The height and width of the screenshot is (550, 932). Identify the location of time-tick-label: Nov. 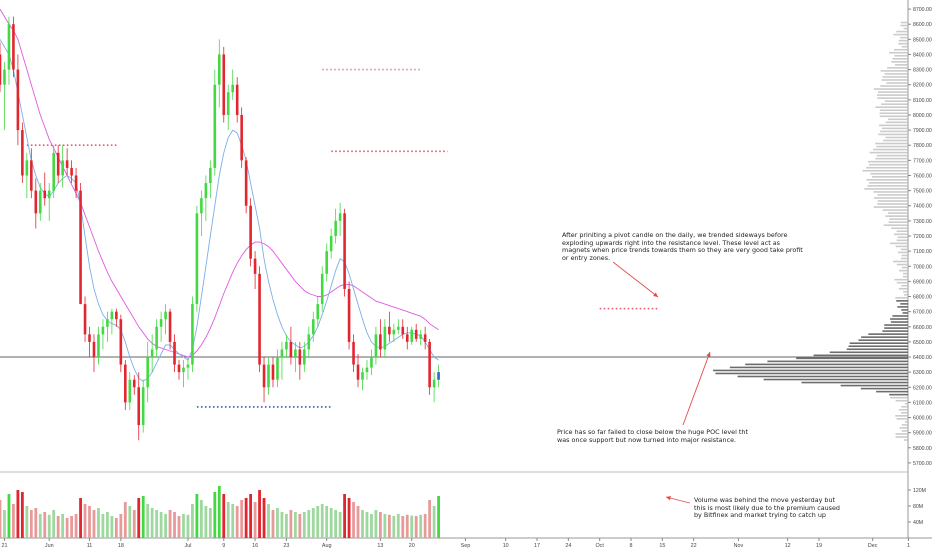
(739, 546).